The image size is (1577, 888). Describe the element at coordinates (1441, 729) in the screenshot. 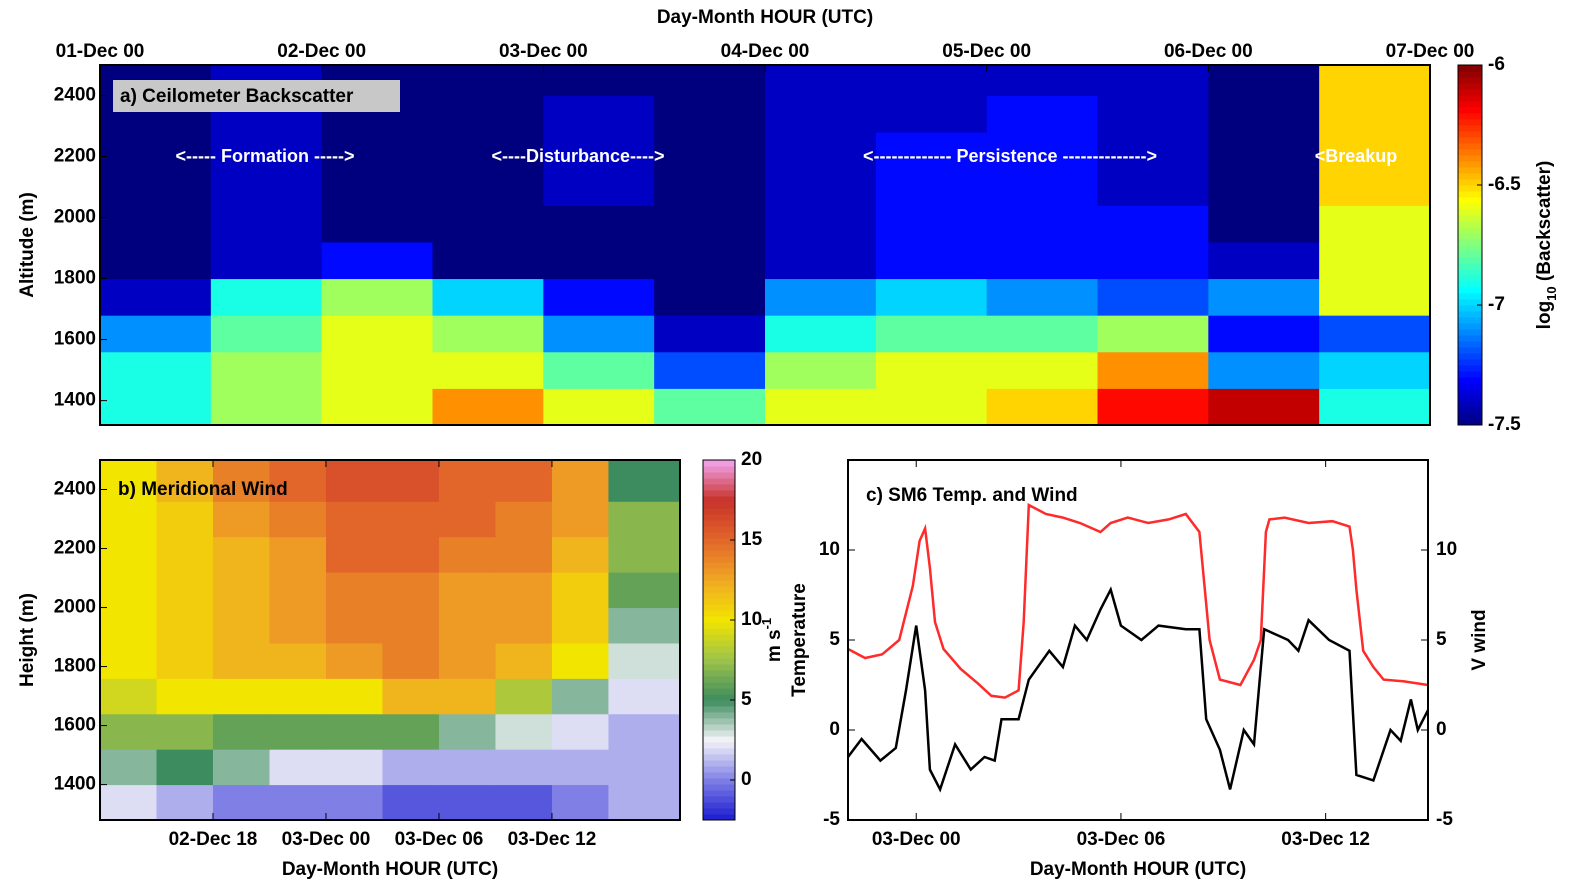

I see `y2-tick-label: 0` at that location.